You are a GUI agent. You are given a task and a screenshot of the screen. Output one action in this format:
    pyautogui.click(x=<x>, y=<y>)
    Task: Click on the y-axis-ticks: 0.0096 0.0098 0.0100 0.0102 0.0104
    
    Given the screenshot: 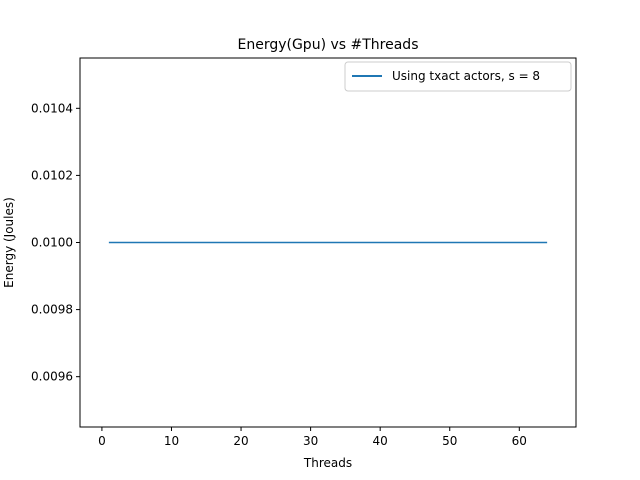 What is the action you would take?
    pyautogui.click(x=55, y=242)
    